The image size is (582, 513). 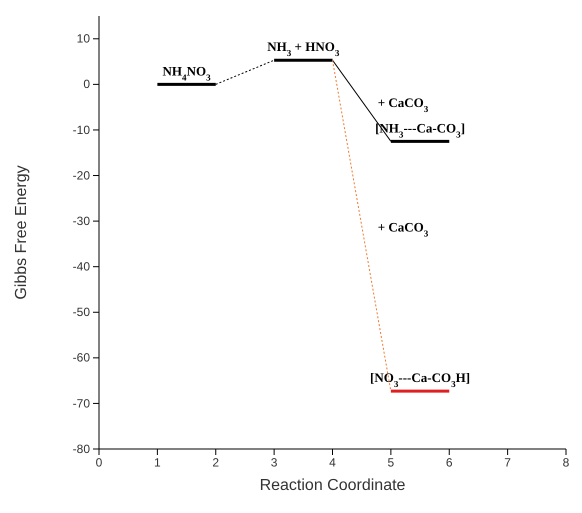 I want to click on y-tick-label: -20, so click(x=81, y=175).